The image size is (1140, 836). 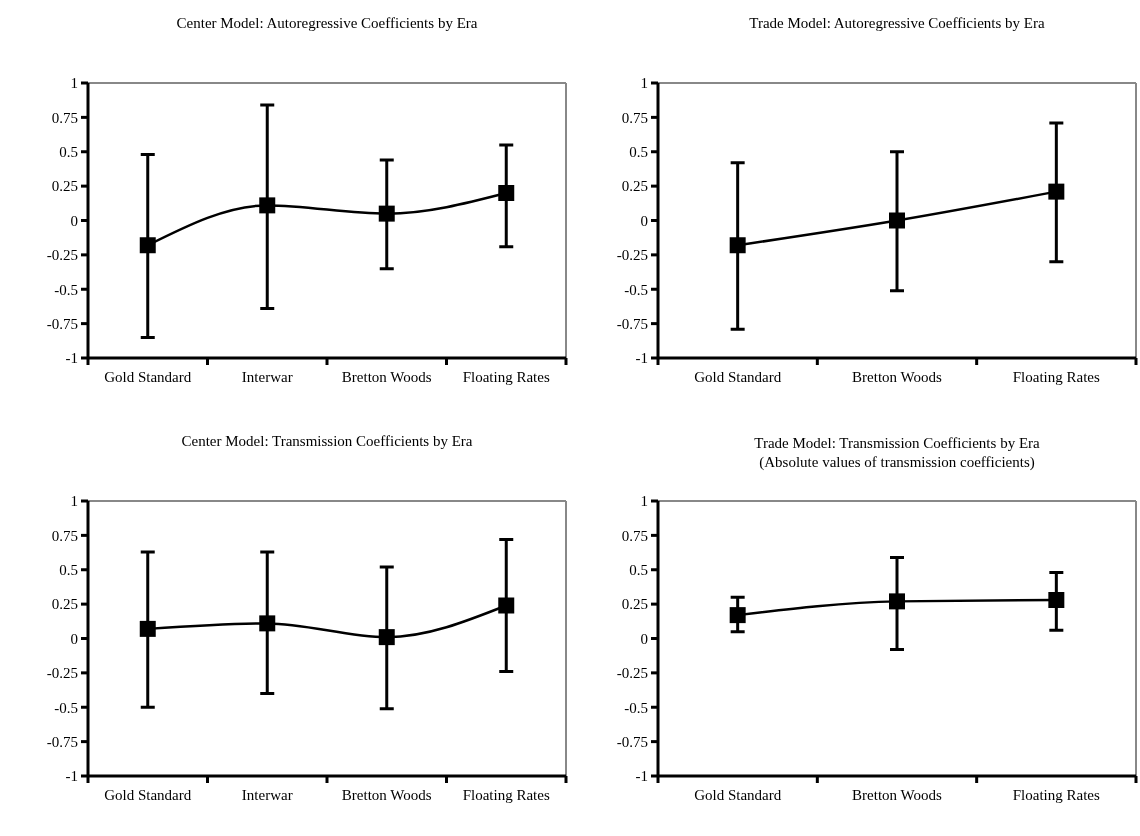 What do you see at coordinates (897, 443) in the screenshot?
I see `chart-title: Trade Model: Transmission Coefficients by Era` at bounding box center [897, 443].